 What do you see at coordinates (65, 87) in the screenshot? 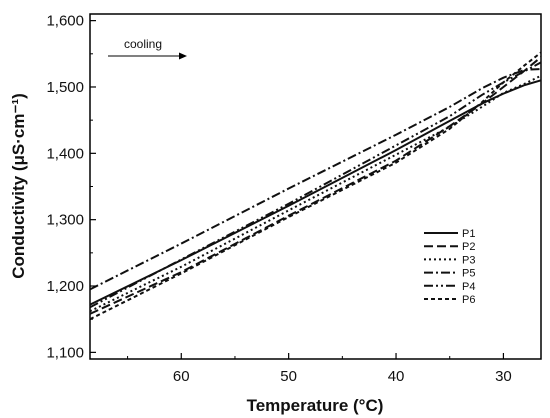
I see `y-tick-label: 1,500` at bounding box center [65, 87].